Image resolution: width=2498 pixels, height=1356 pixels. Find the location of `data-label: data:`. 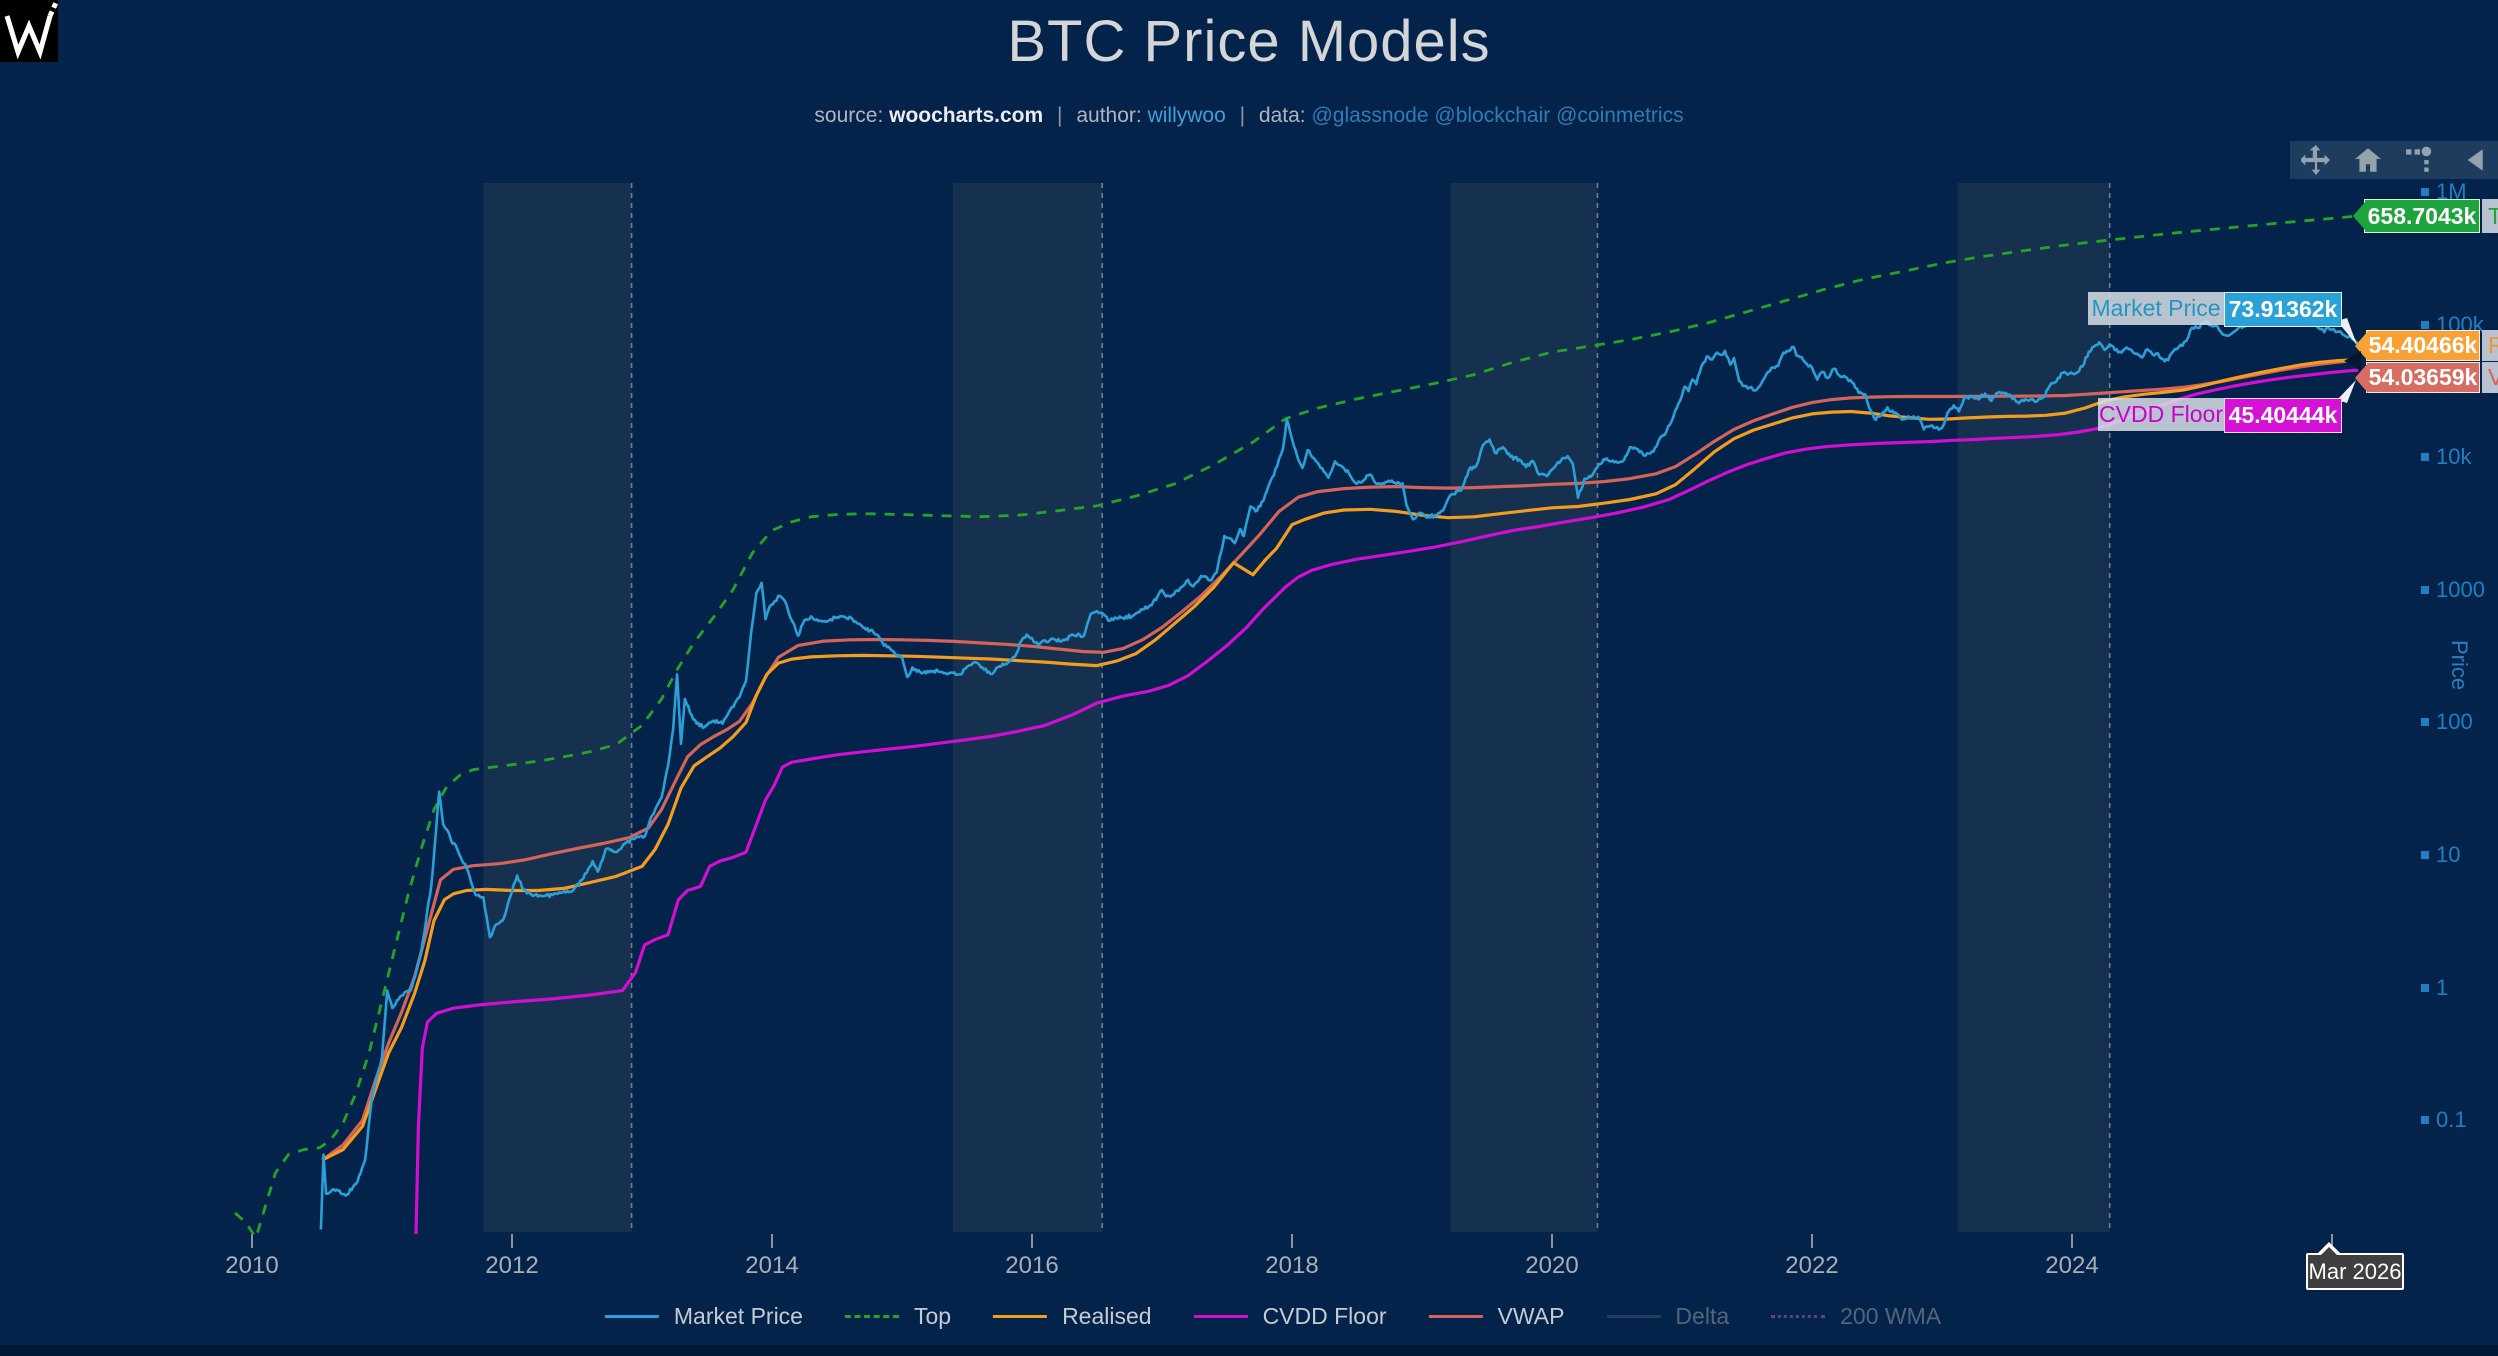

data-label: data: is located at coordinates (1282, 115).